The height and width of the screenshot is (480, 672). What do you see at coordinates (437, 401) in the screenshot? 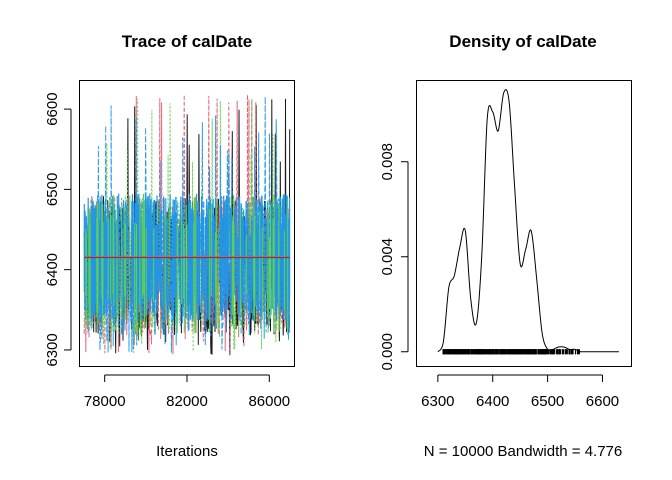
I see `density-x-tick-label: 6300` at bounding box center [437, 401].